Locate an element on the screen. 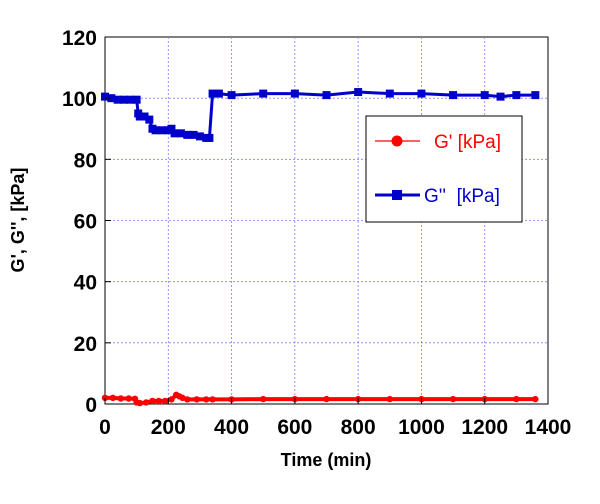 The width and height of the screenshot is (600, 504). legend: G' [kPa] G'' [kPa] is located at coordinates (444, 169).